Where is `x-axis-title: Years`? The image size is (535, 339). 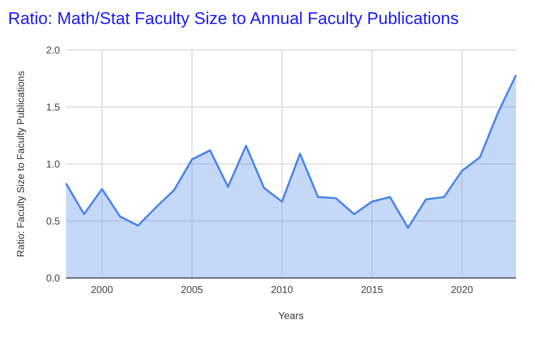 x-axis-title: Years is located at coordinates (291, 316).